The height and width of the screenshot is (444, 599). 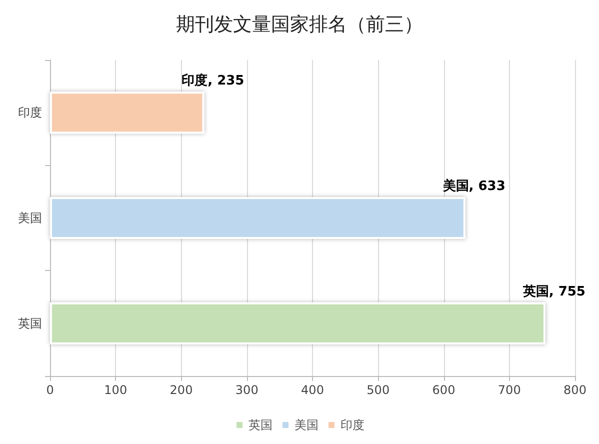 What do you see at coordinates (378, 390) in the screenshot?
I see `x-tick-label: 500` at bounding box center [378, 390].